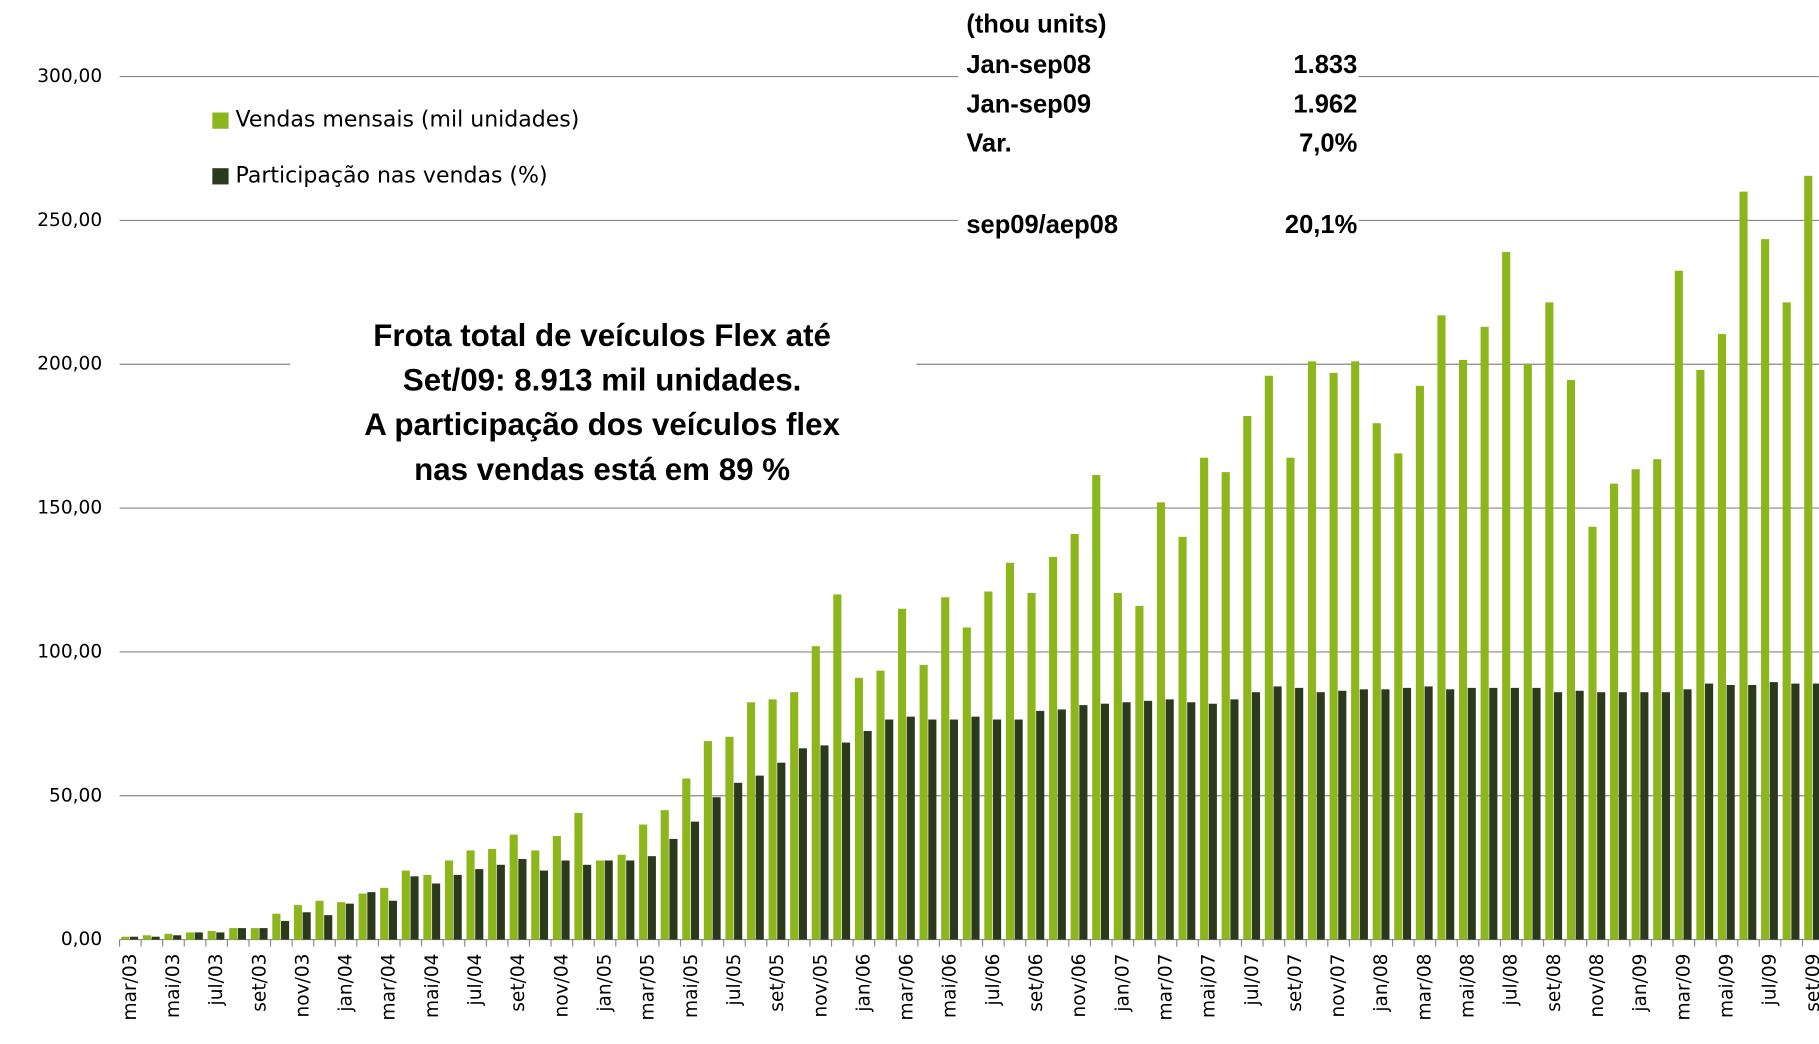 The width and height of the screenshot is (1819, 1044). I want to click on x-tick-label: set/04, so click(518, 983).